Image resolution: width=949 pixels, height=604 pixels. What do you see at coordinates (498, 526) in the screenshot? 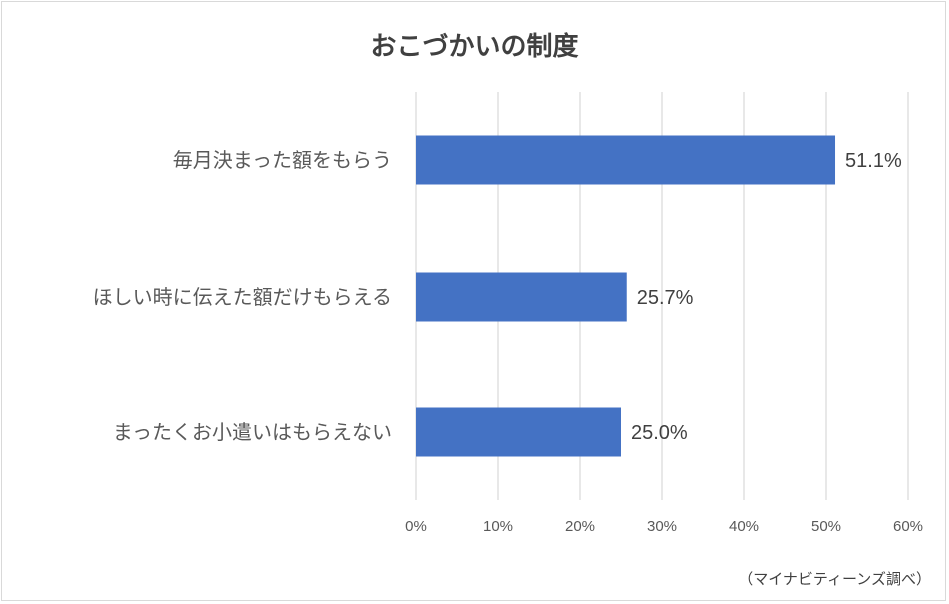
I see `x-tick-label: 10%` at bounding box center [498, 526].